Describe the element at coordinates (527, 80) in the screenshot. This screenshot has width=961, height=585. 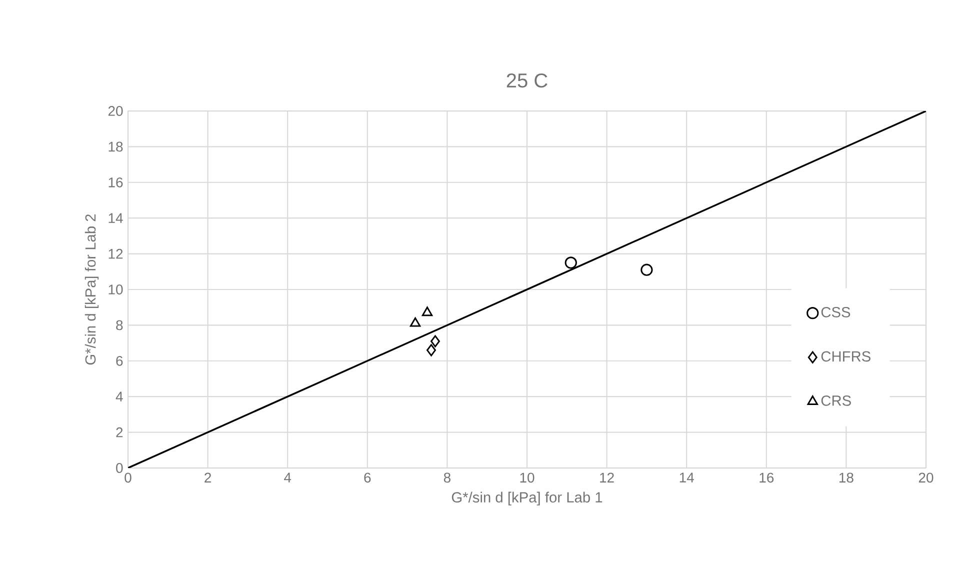
I see `chart-title: 25 C` at that location.